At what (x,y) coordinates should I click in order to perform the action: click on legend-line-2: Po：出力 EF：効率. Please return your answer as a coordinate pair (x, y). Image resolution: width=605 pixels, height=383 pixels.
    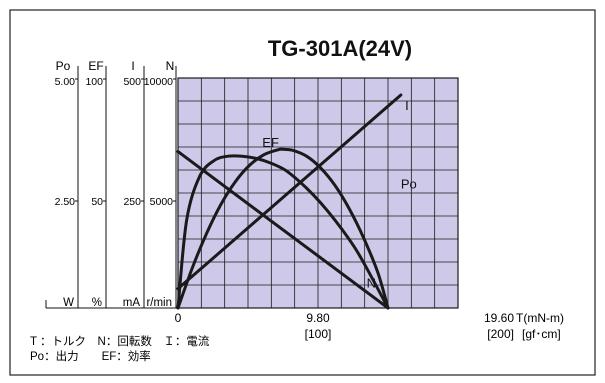
    Looking at the image, I should click on (90, 356).